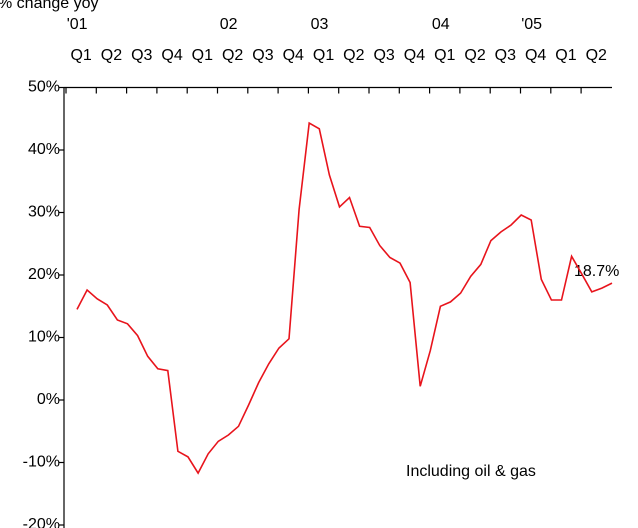 This screenshot has width=638, height=528. What do you see at coordinates (229, 24) in the screenshot?
I see `year-label: 02` at bounding box center [229, 24].